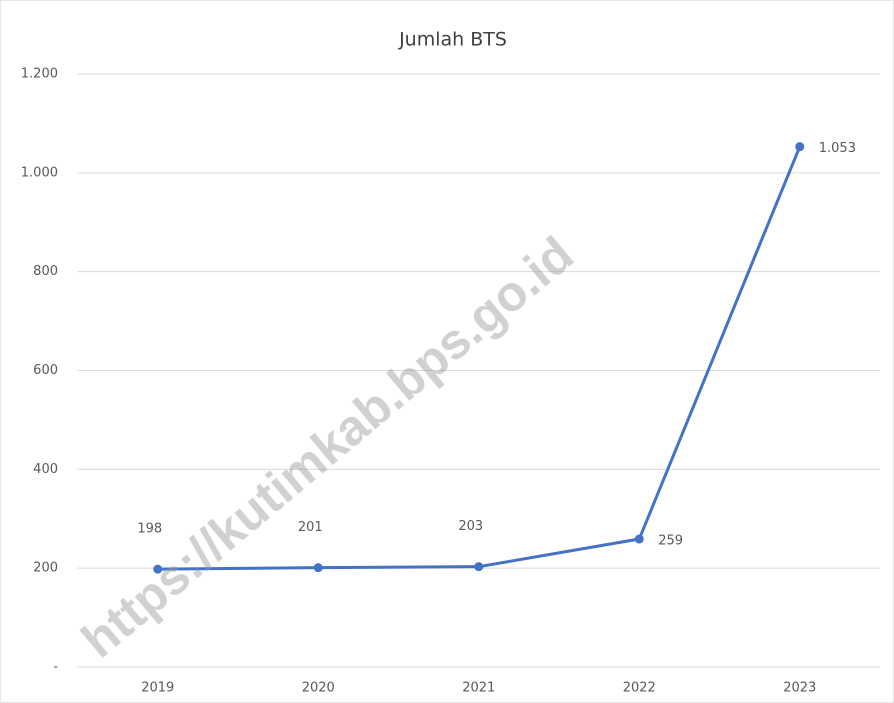 The width and height of the screenshot is (894, 703). I want to click on data-label: 198, so click(149, 529).